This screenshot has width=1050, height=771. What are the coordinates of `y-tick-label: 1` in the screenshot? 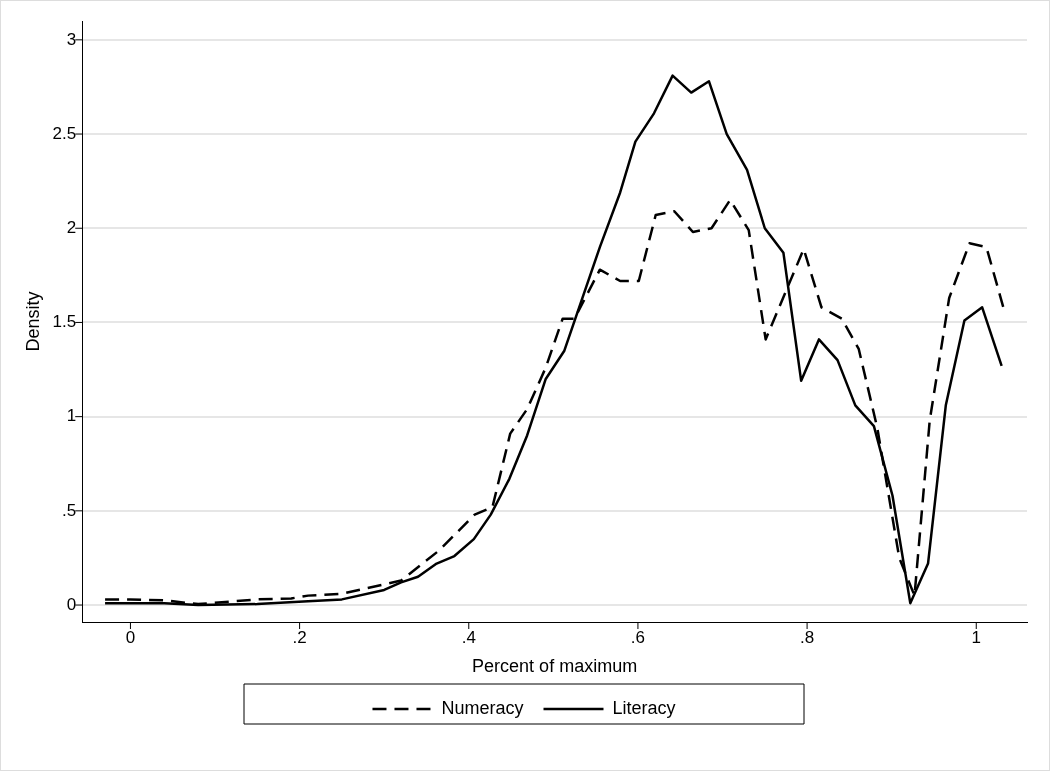 It's located at (71, 416).